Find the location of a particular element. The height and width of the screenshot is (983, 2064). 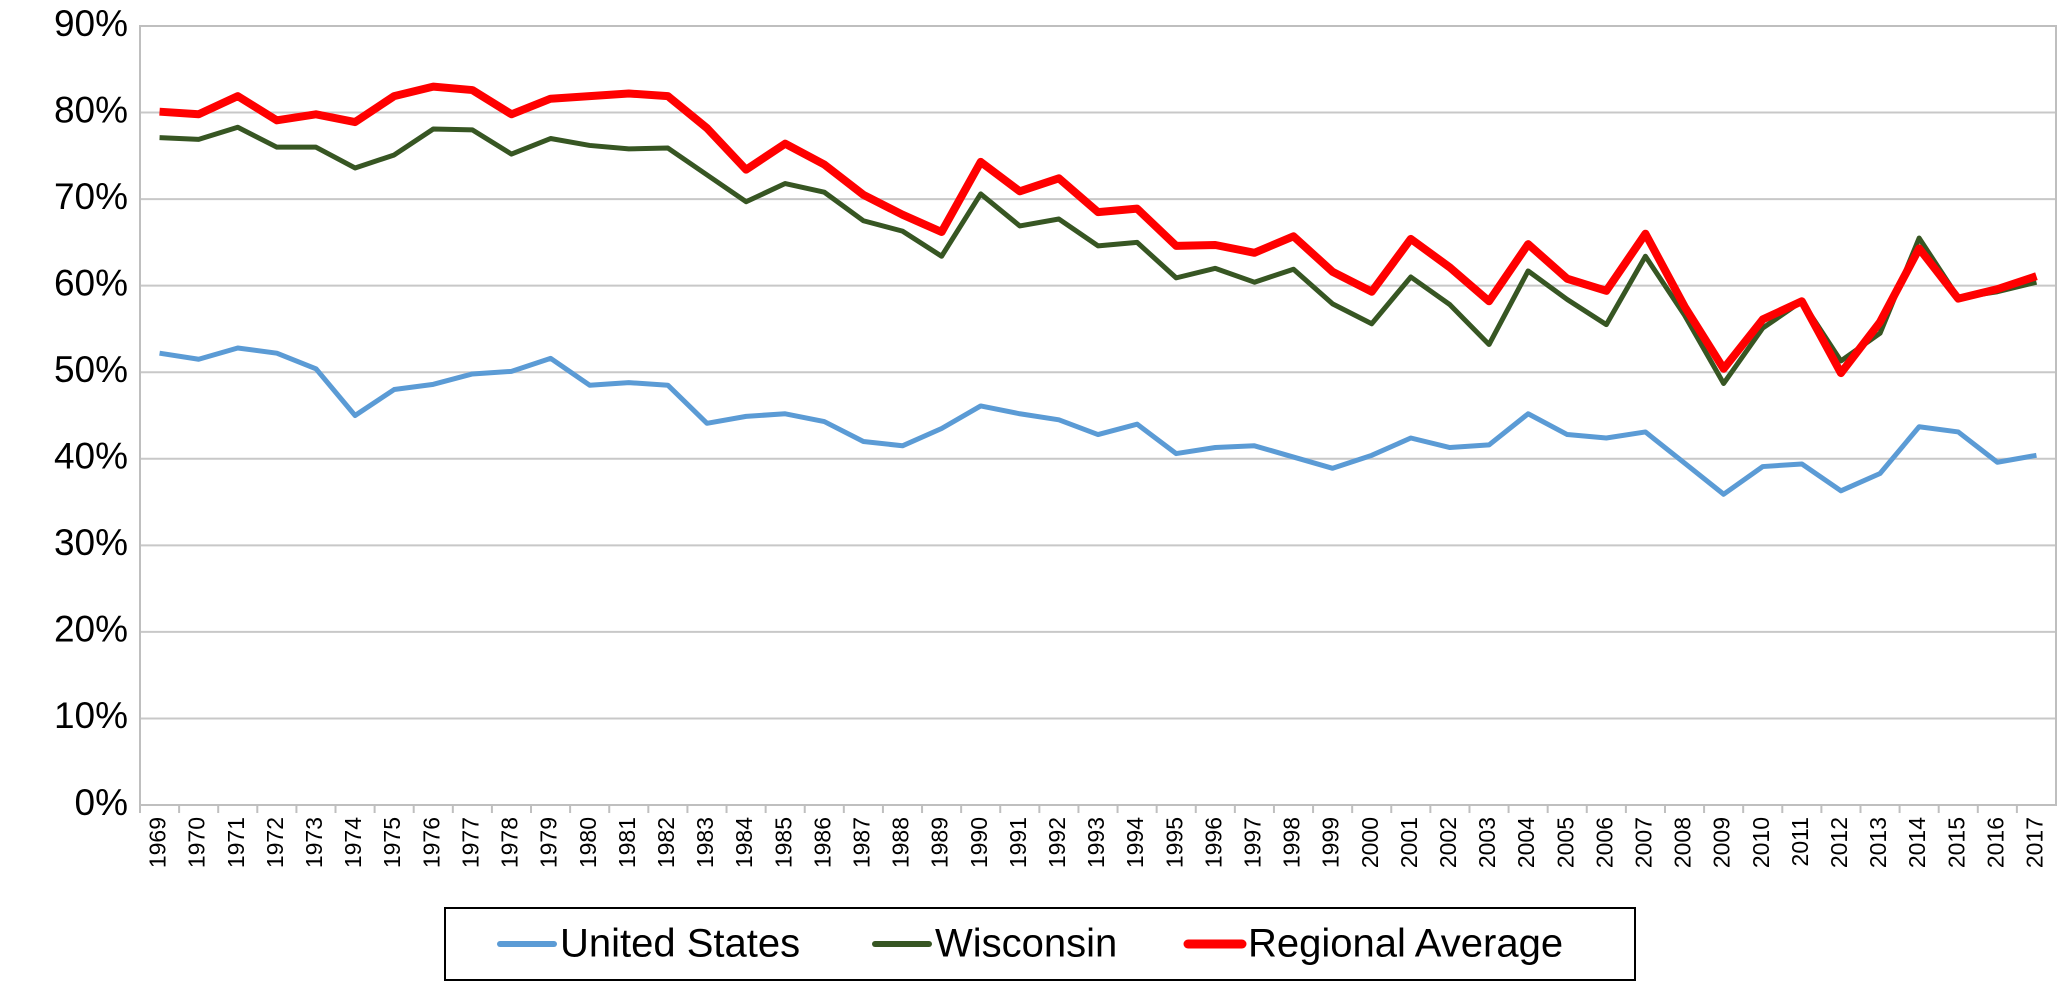

x-tick-label: 1992 is located at coordinates (1057, 842).